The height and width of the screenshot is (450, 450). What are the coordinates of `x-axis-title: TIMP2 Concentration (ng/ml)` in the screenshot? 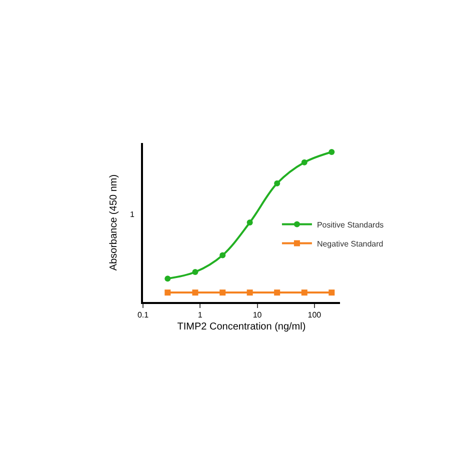 It's located at (241, 327).